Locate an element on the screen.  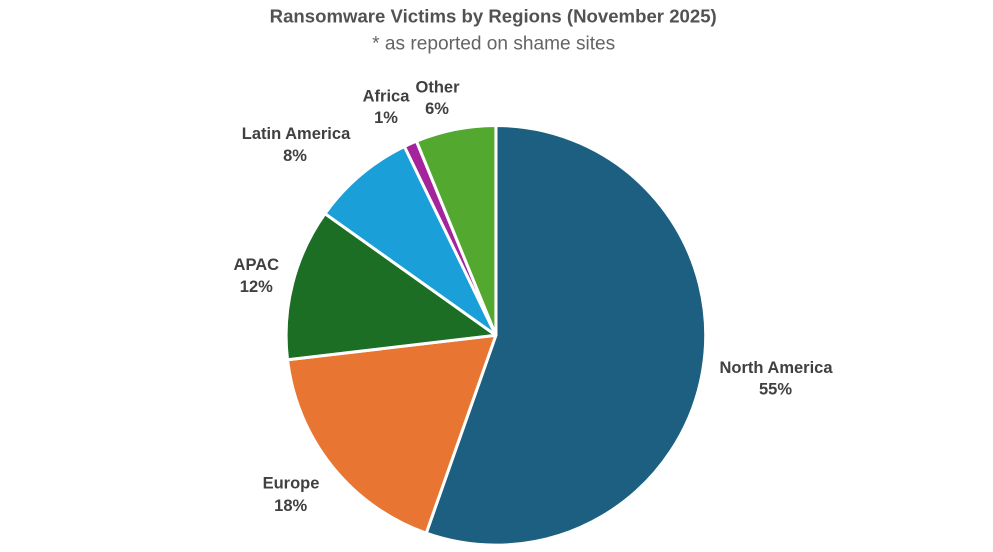
svg-text: 1% is located at coordinates (386, 118).